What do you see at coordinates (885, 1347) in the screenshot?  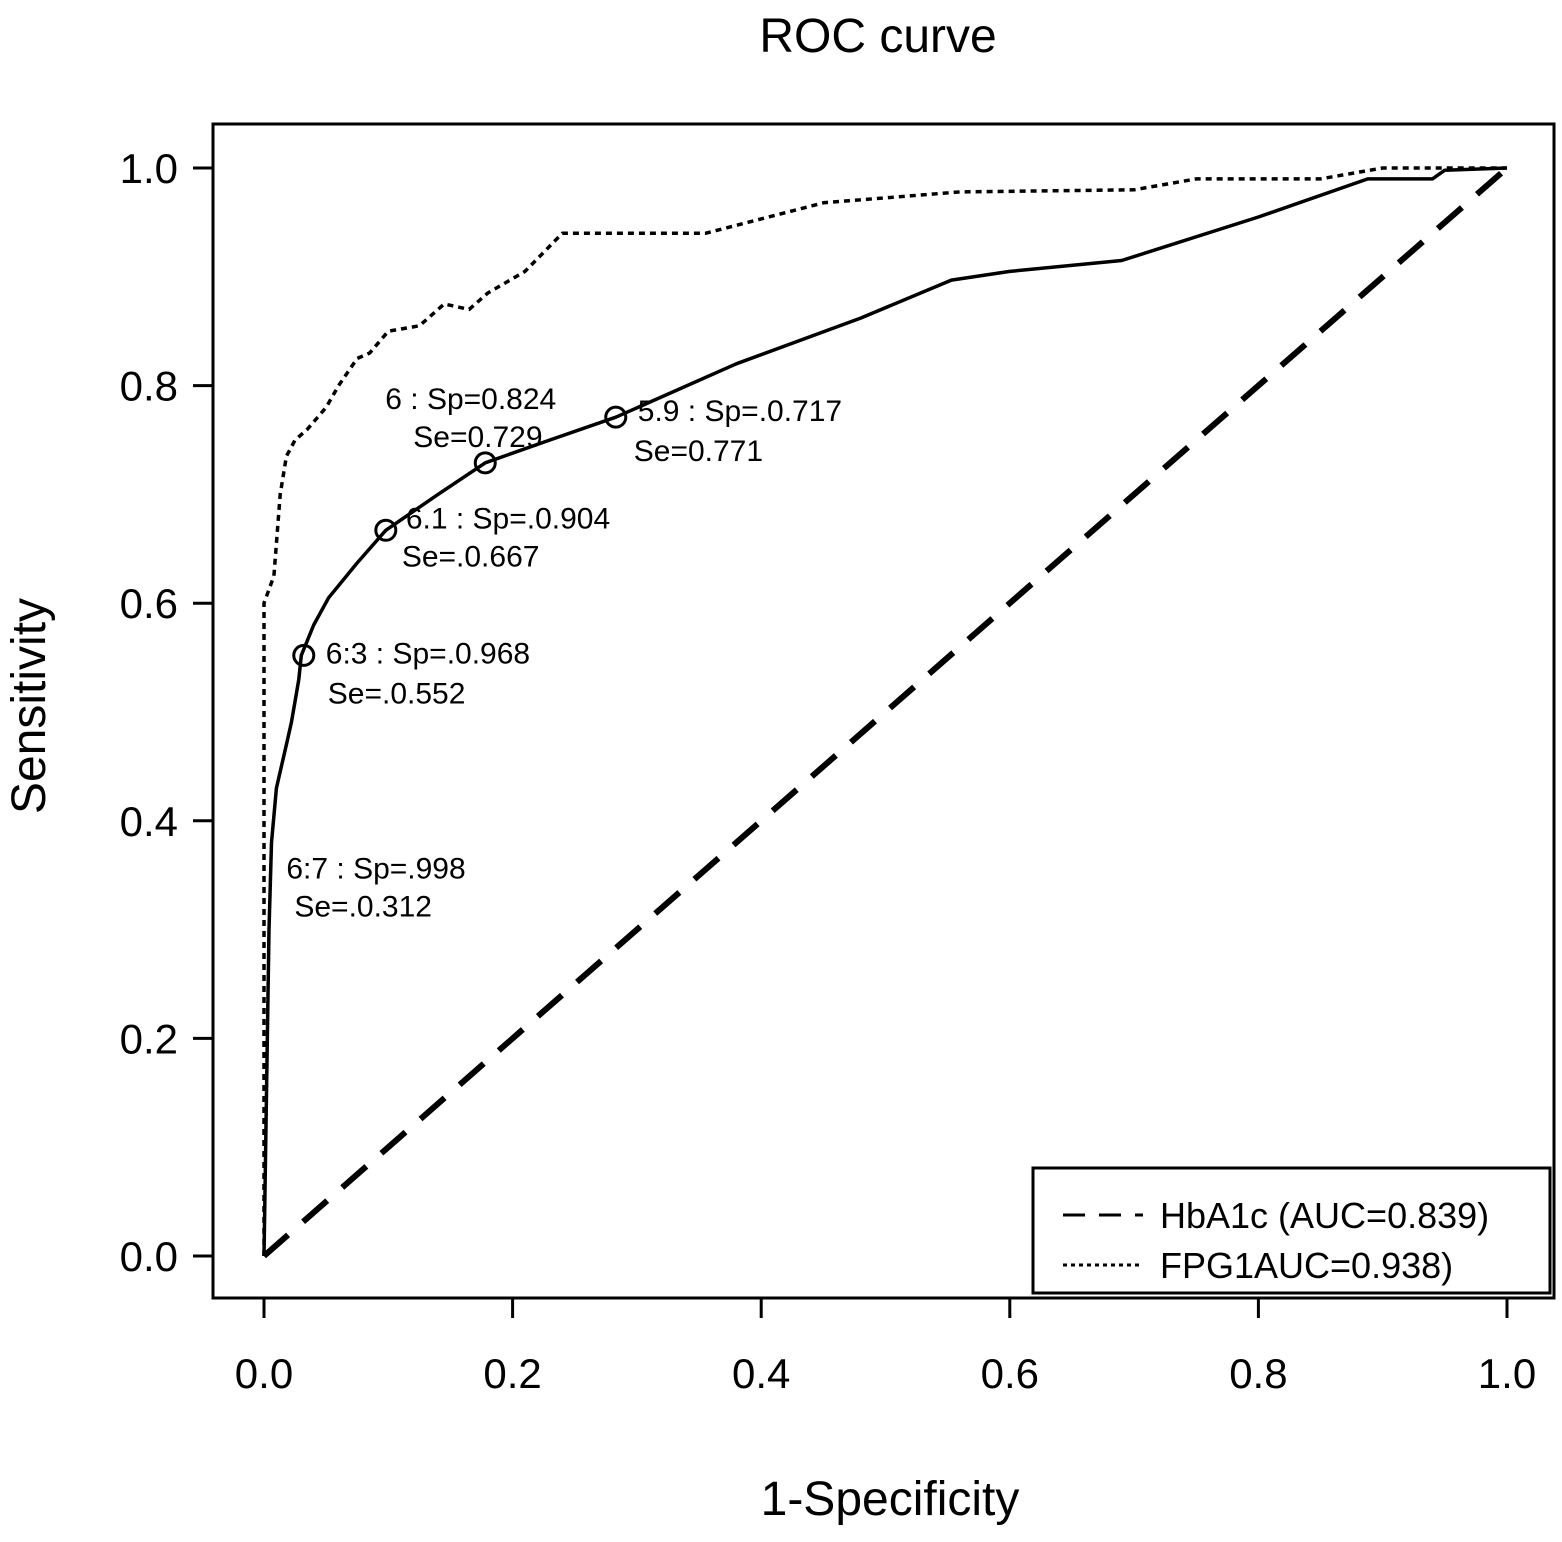 I see `x-axis: 0.0 0.2 0.4 0.6 0.8 1.0` at bounding box center [885, 1347].